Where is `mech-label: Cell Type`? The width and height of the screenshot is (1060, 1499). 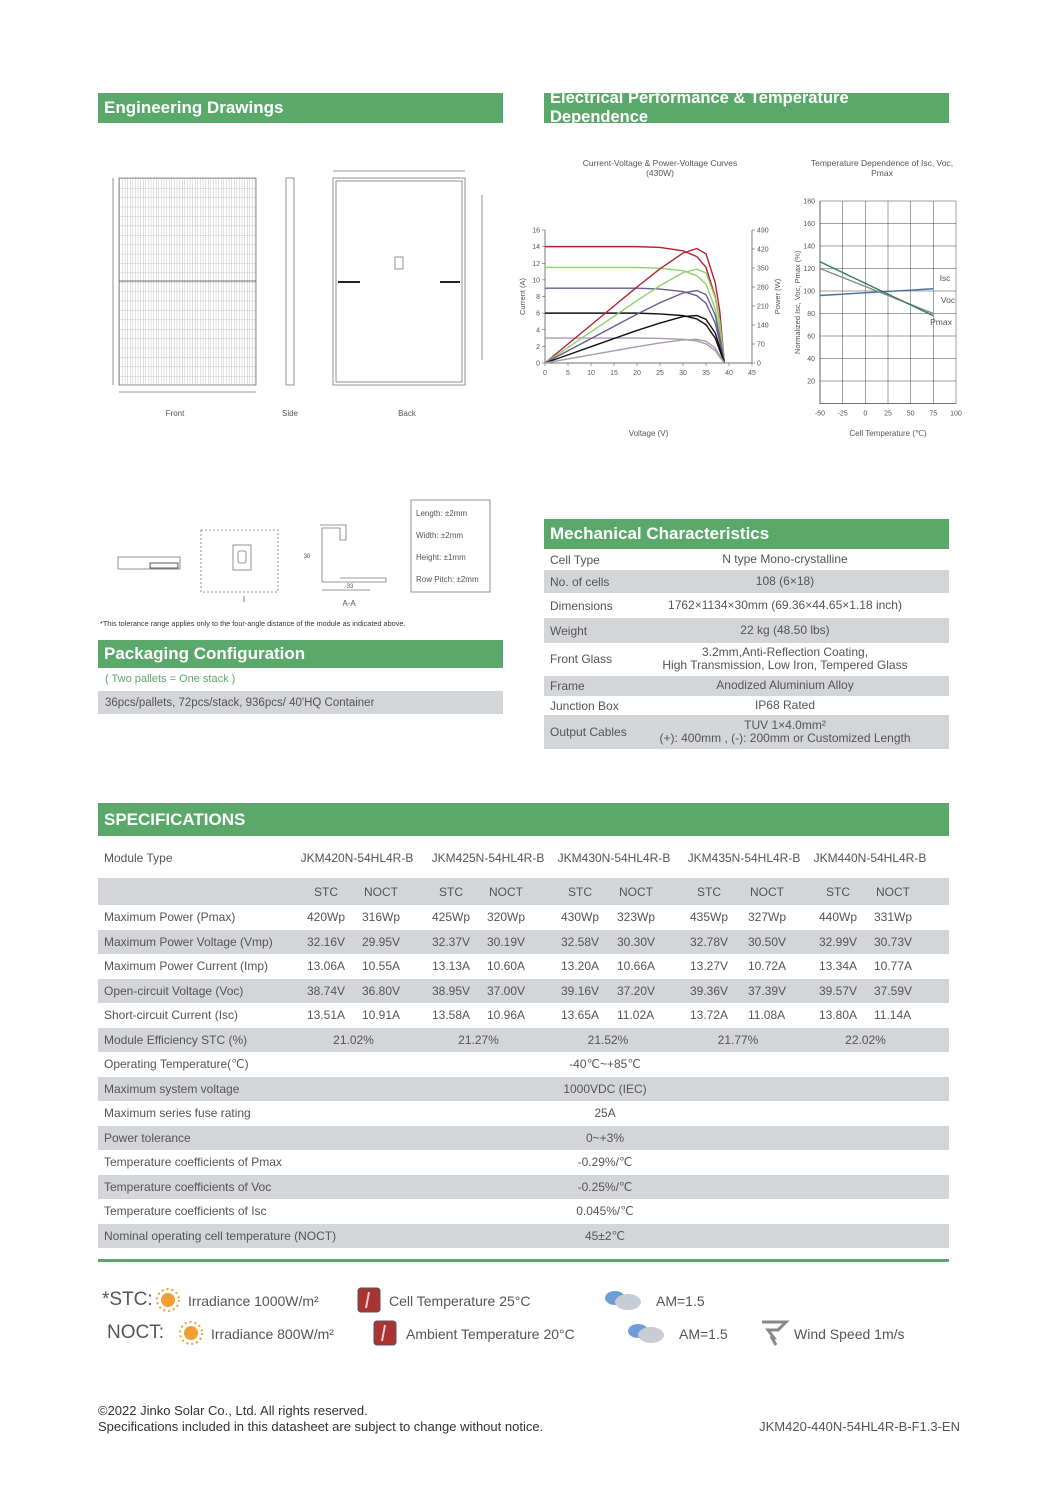
mech-label: Cell Type is located at coordinates (575, 560).